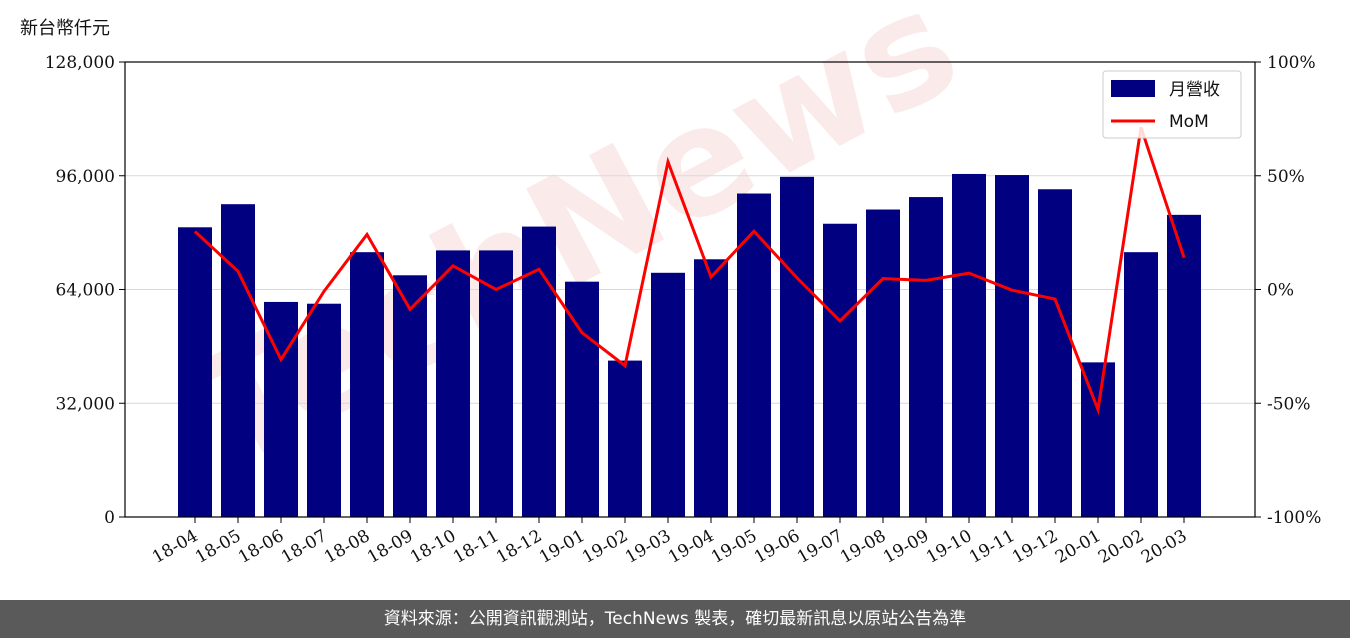  I want to click on x-tick-label: 19-09, so click(906, 547).